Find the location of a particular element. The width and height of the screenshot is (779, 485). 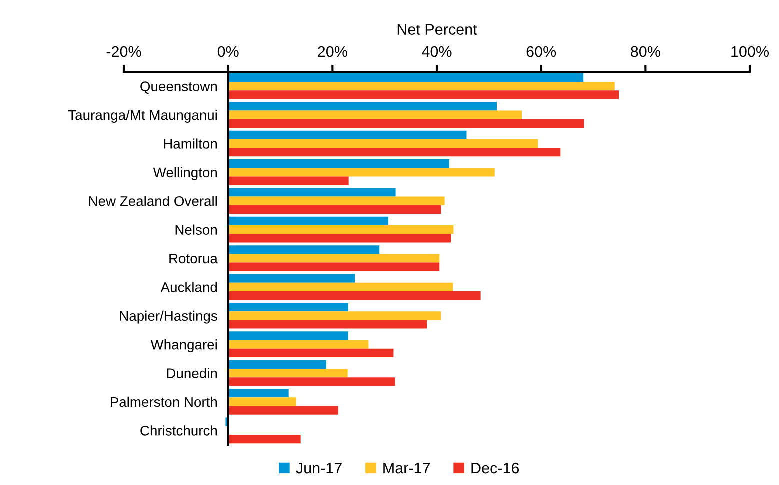

y-tick-label: Queenstown is located at coordinates (179, 88).